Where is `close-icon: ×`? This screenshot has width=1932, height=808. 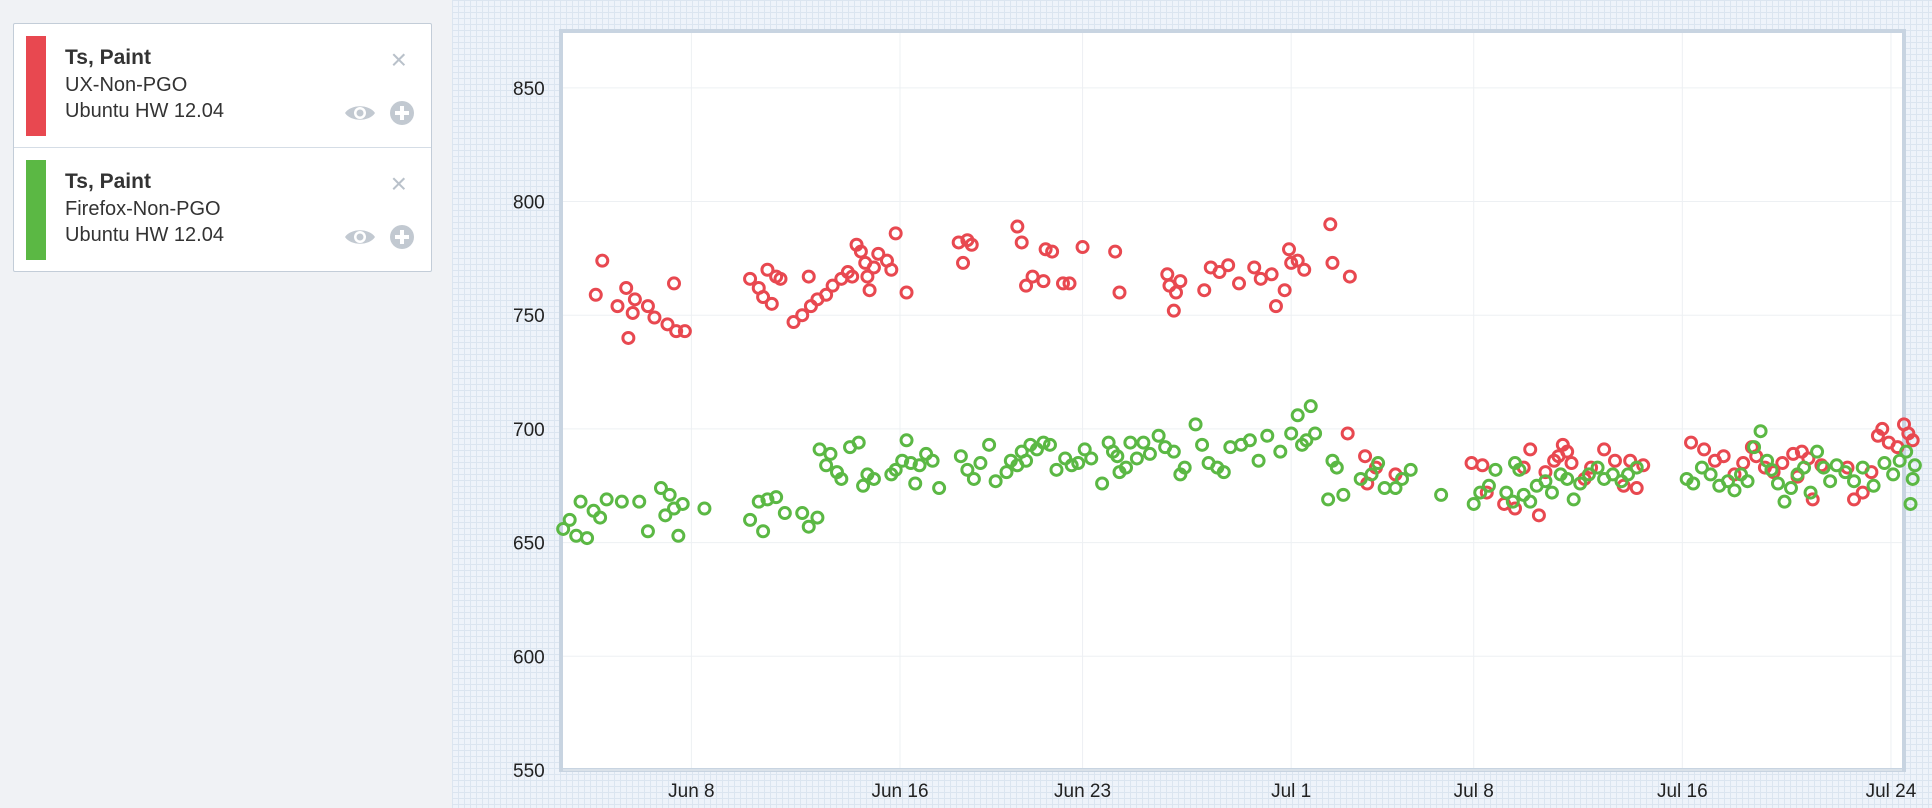
close-icon: × is located at coordinates (398, 183).